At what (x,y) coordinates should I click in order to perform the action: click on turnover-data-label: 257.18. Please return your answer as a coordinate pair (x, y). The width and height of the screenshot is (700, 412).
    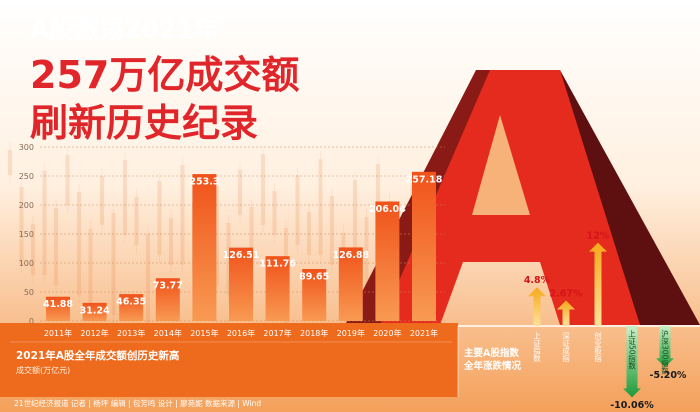
    Looking at the image, I should click on (424, 179).